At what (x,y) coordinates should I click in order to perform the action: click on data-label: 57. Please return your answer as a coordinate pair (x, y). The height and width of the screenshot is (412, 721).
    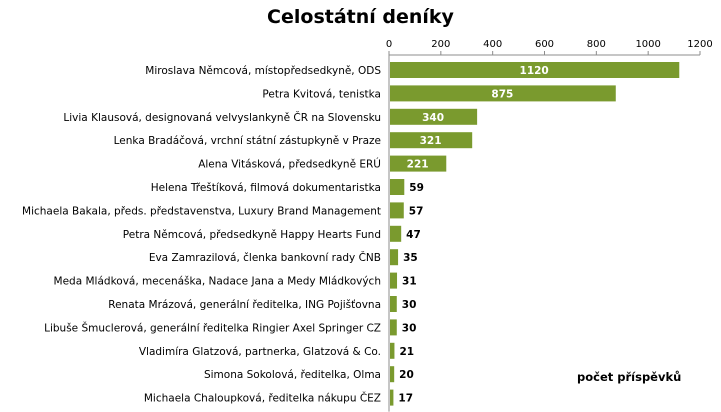
    Looking at the image, I should click on (416, 211).